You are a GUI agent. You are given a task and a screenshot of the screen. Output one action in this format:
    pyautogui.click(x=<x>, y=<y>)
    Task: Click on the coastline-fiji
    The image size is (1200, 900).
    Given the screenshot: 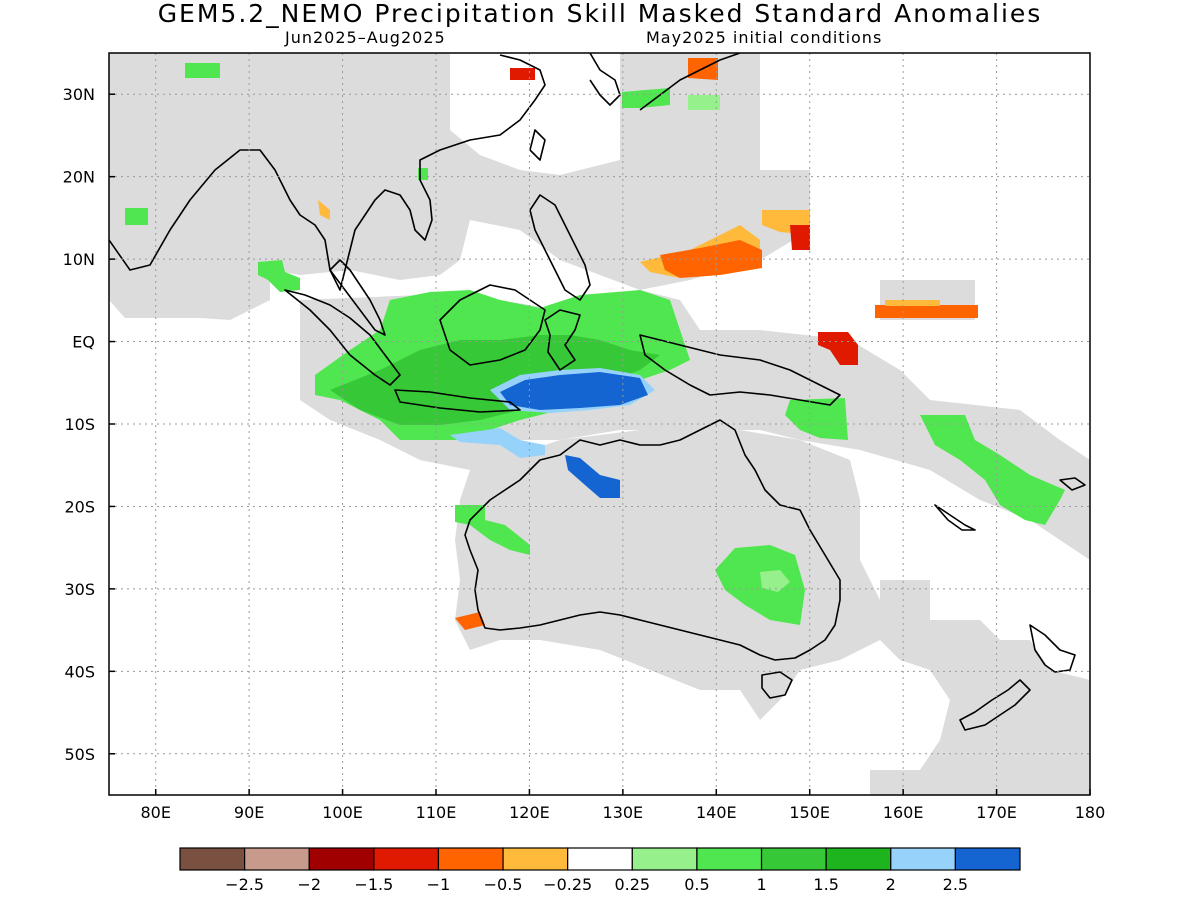 What is the action you would take?
    pyautogui.click(x=1072, y=484)
    